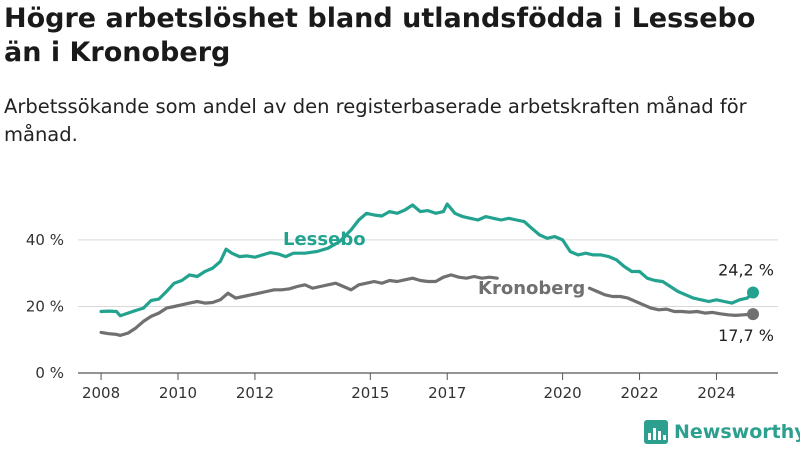 The image size is (800, 450). I want to click on brand-logo: Newsworthy, so click(722, 432).